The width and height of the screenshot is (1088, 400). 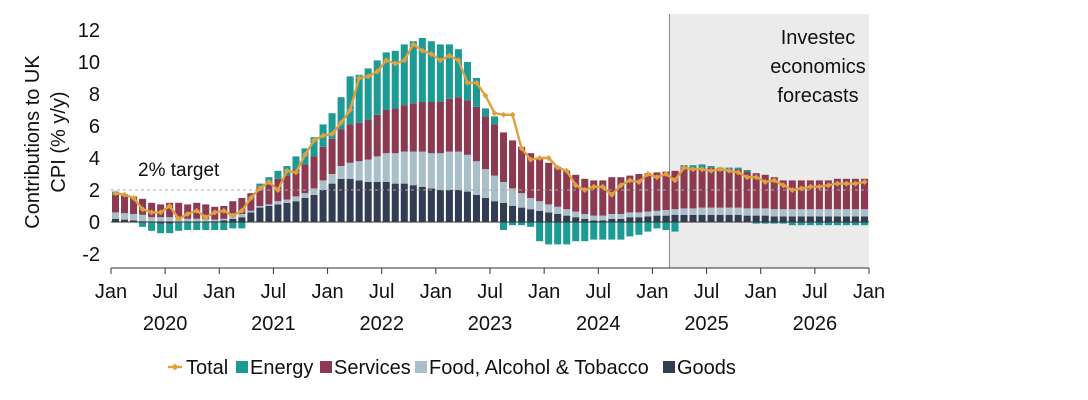 What do you see at coordinates (59, 141) in the screenshot?
I see `y-axis-title-line: CPI (% y/y)` at bounding box center [59, 141].